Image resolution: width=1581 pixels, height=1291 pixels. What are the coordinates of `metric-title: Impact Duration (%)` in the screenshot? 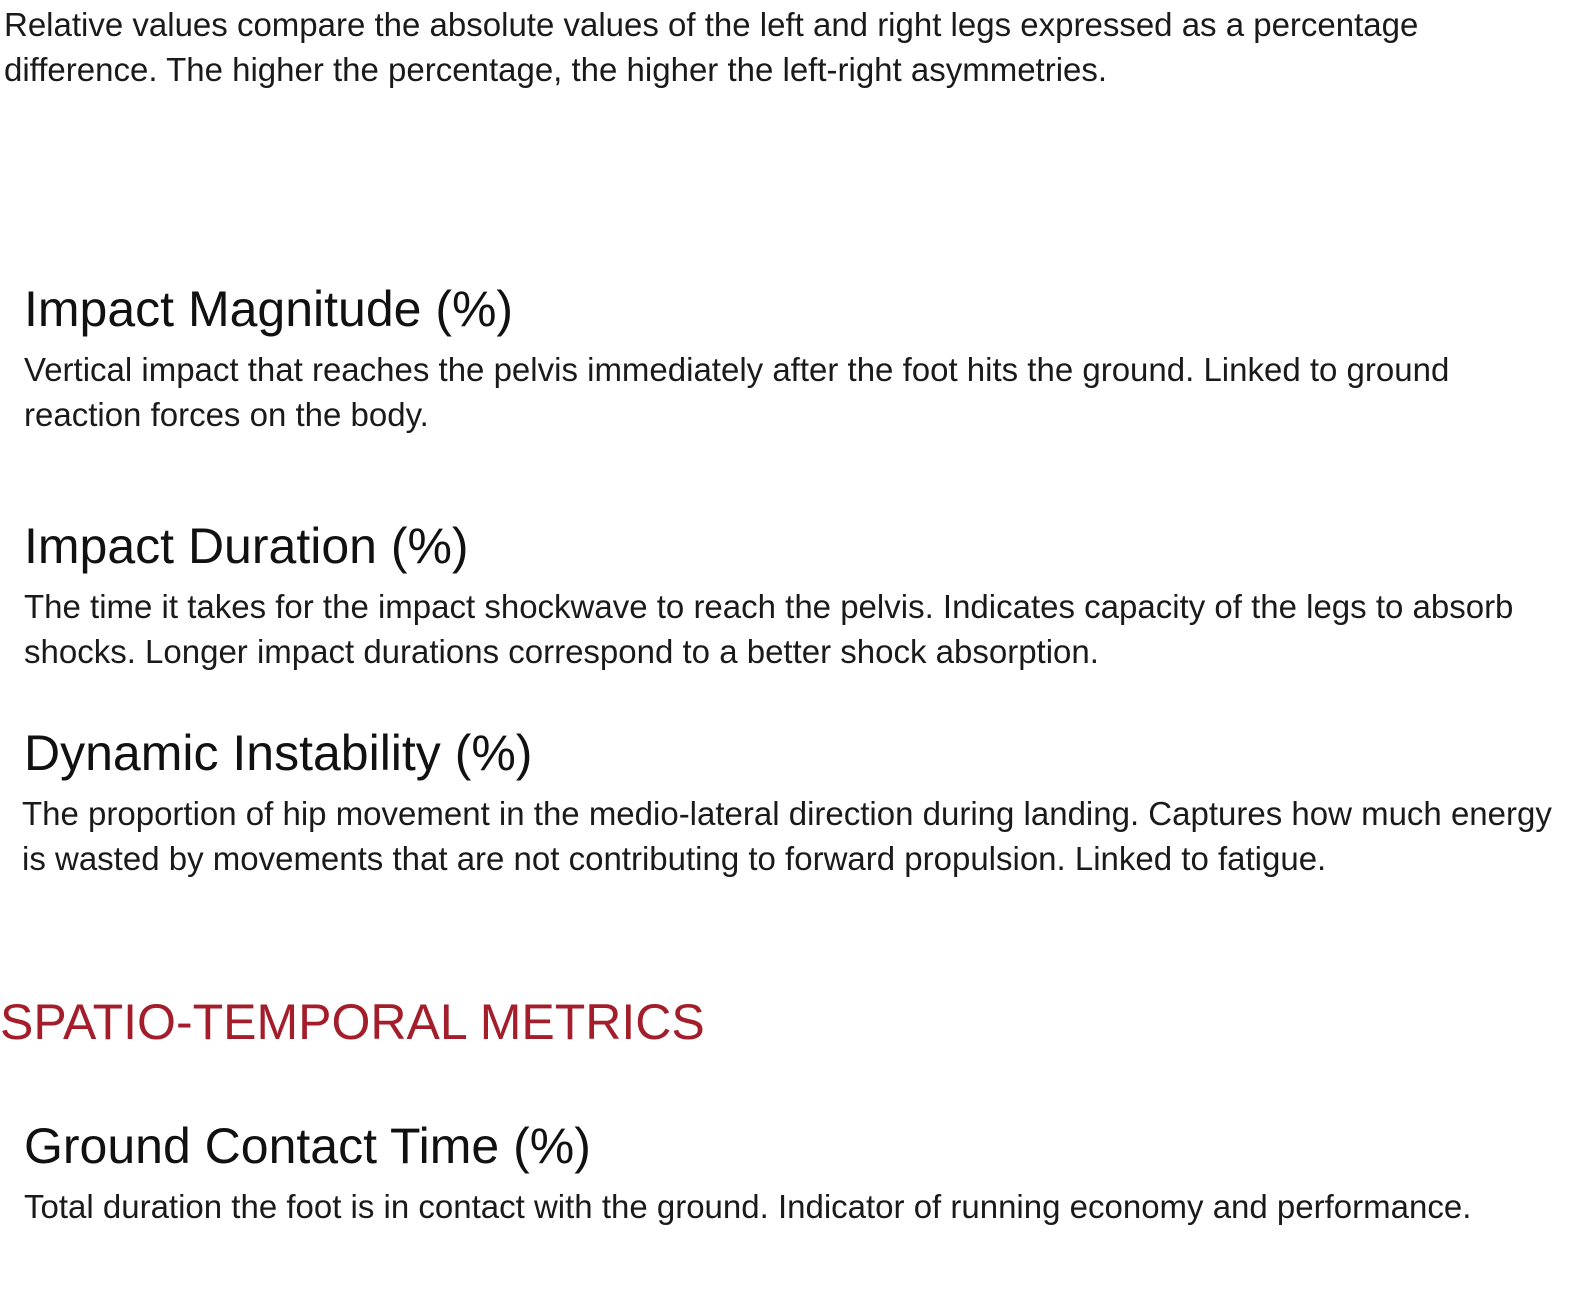 It's located at (246, 546).